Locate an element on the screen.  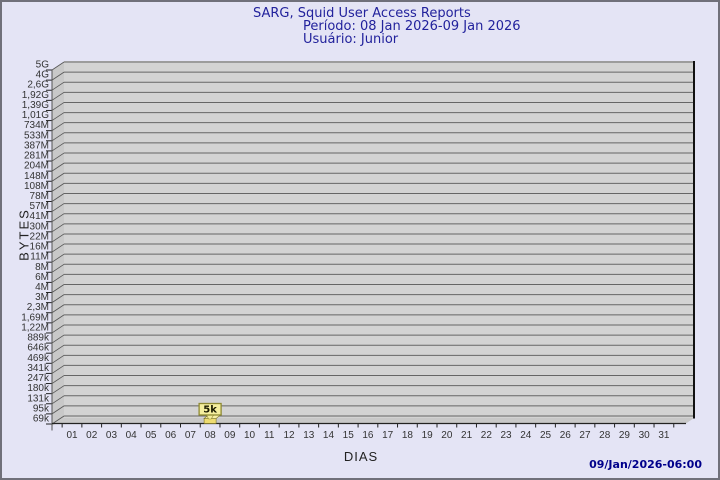
svg-text: 02 is located at coordinates (92, 435).